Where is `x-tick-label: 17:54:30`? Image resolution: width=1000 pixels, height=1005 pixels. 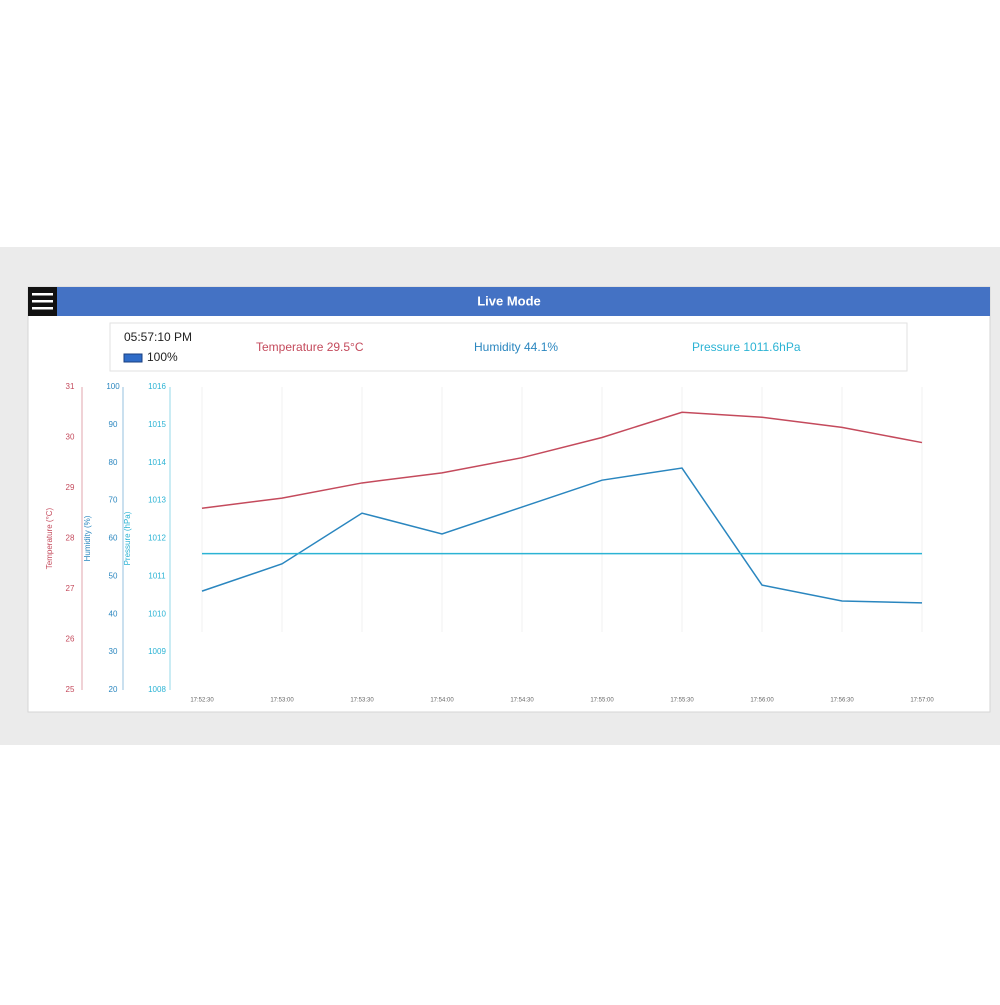 x-tick-label: 17:54:30 is located at coordinates (522, 701).